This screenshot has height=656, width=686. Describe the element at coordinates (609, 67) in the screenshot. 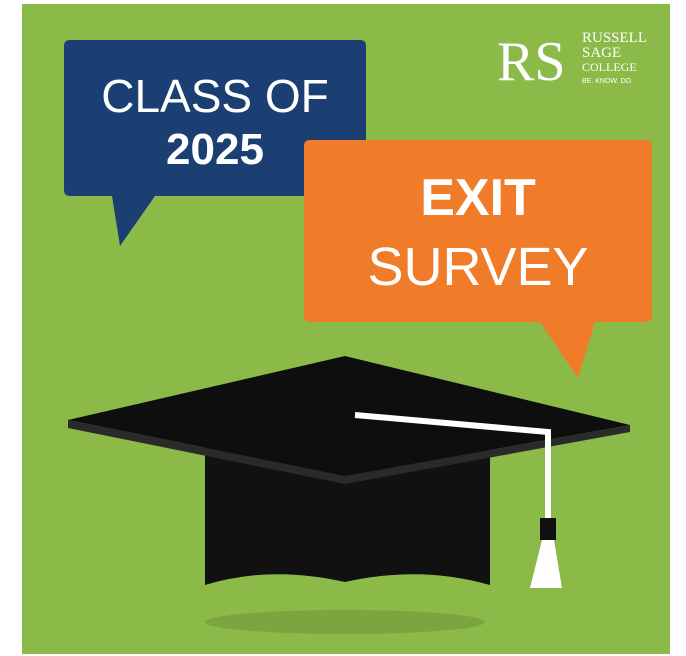

I see `logo-name: COLLEGE` at that location.